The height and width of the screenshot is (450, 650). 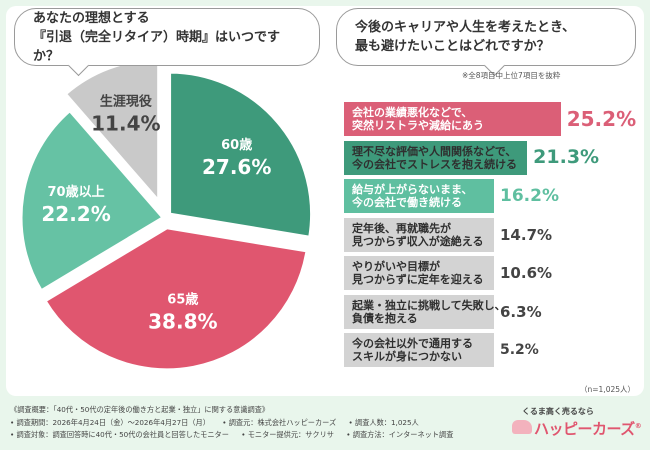 I want to click on bar-label-line: 見つからず収入が途絶える, so click(x=418, y=241).